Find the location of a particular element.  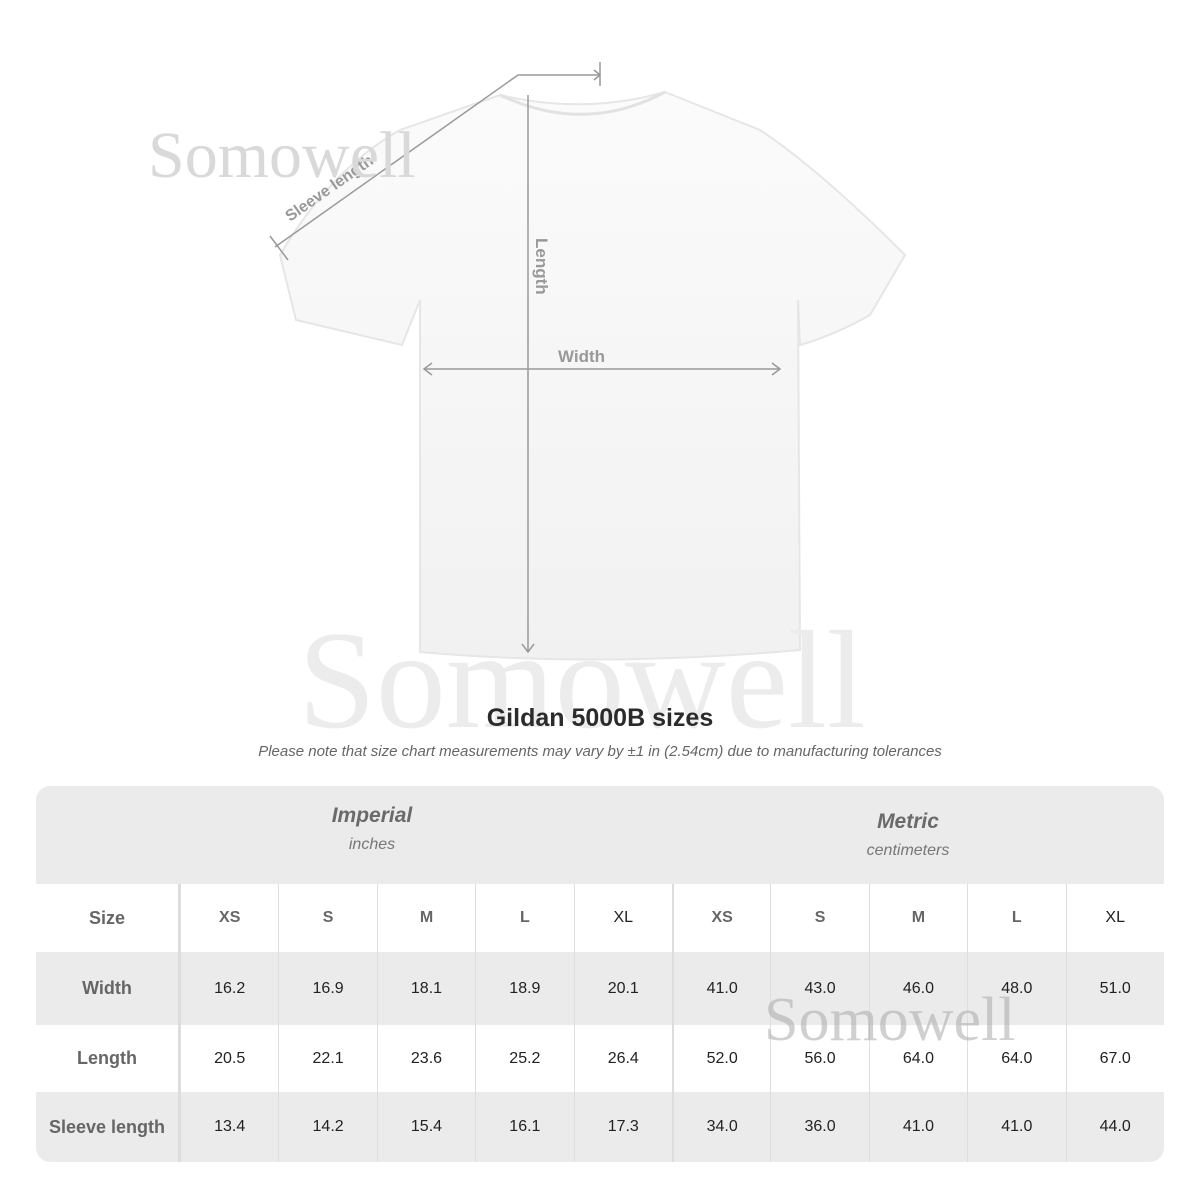

size-header-row: Size XS S M L XL XS S M L XL is located at coordinates (600, 918).